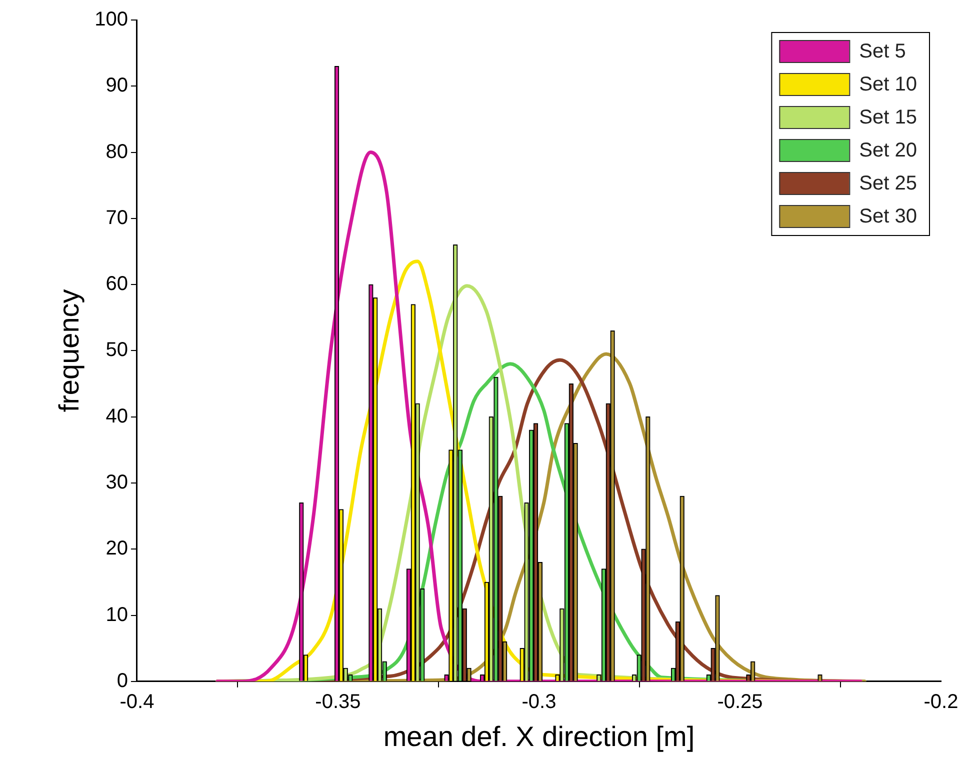 This screenshot has width=971, height=764. What do you see at coordinates (69, 350) in the screenshot?
I see `y-axis-title: frequency` at bounding box center [69, 350].